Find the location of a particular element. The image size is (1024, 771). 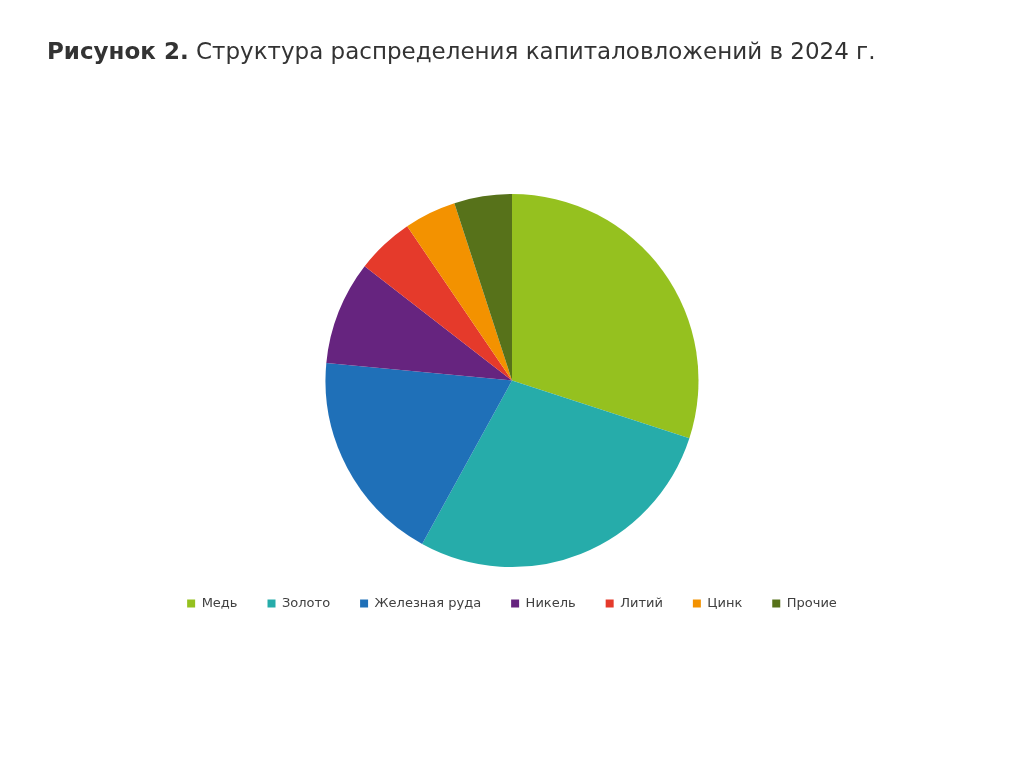

chart-title: Рисунок 2. Структура распределения капиталовложений в 2024 г. is located at coordinates (461, 51).